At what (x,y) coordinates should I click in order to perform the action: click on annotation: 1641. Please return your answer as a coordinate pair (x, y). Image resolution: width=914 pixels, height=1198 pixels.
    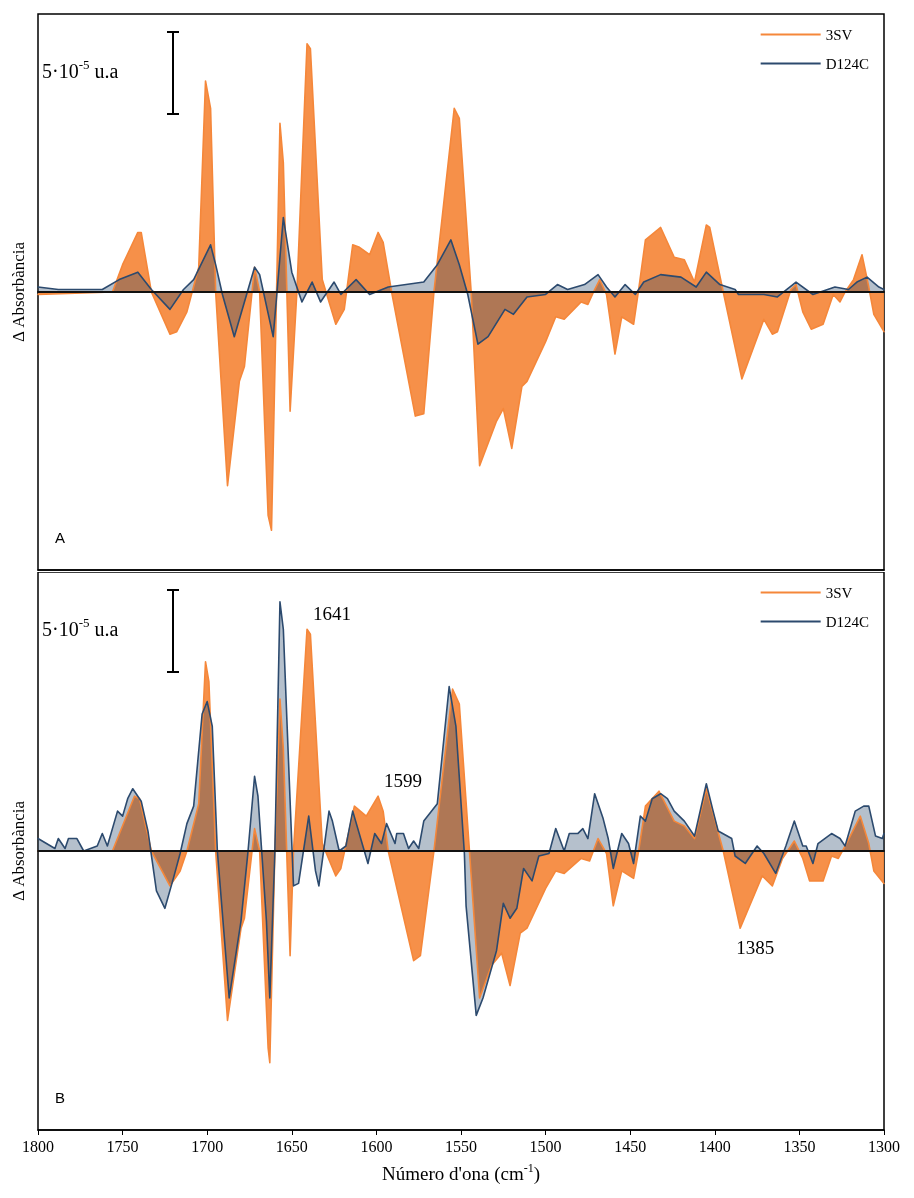
    Looking at the image, I should click on (332, 614).